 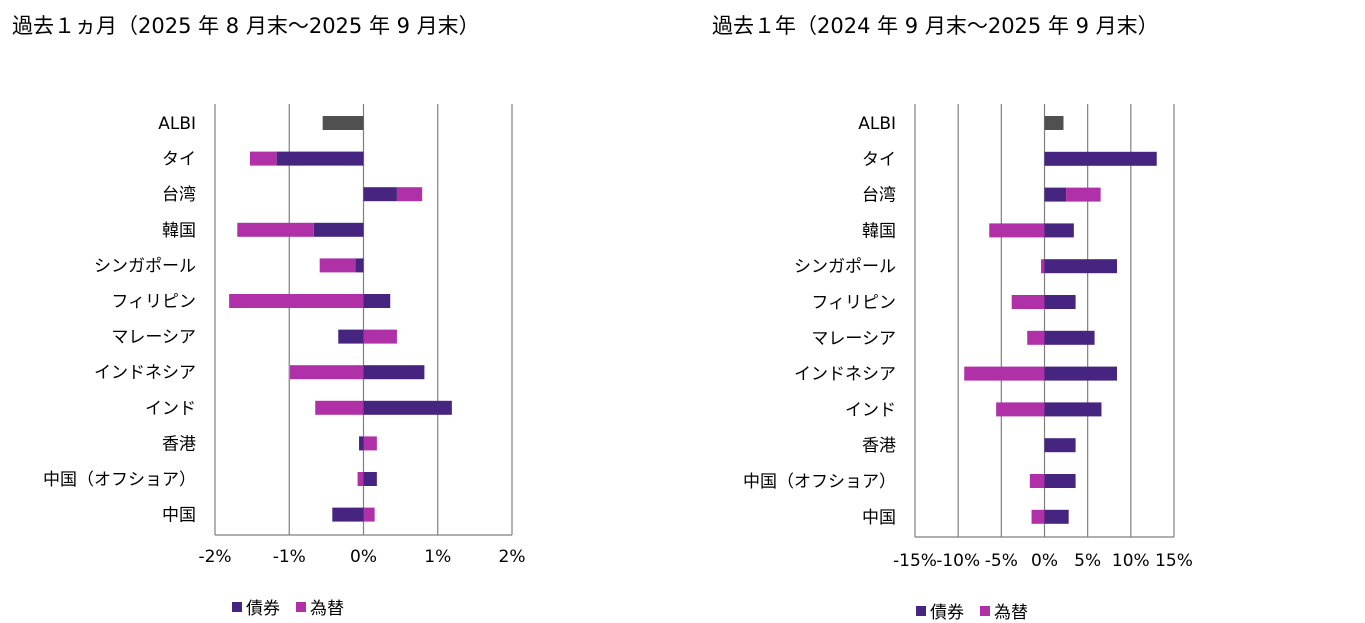 I want to click on x-tick-label: 10%, so click(x=1131, y=561).